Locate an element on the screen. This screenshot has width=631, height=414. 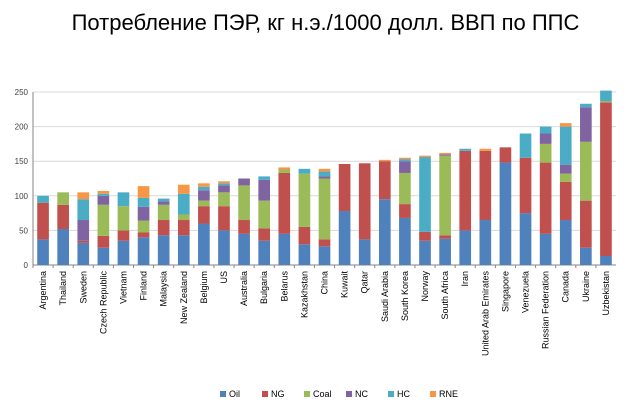
y-tick-label-100: 100 is located at coordinates (22, 196).